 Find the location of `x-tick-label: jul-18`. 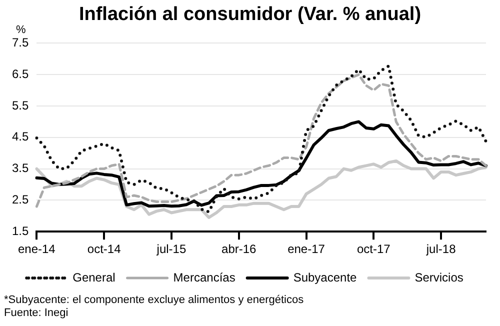

x-tick-label: jul-18 is located at coordinates (440, 249).